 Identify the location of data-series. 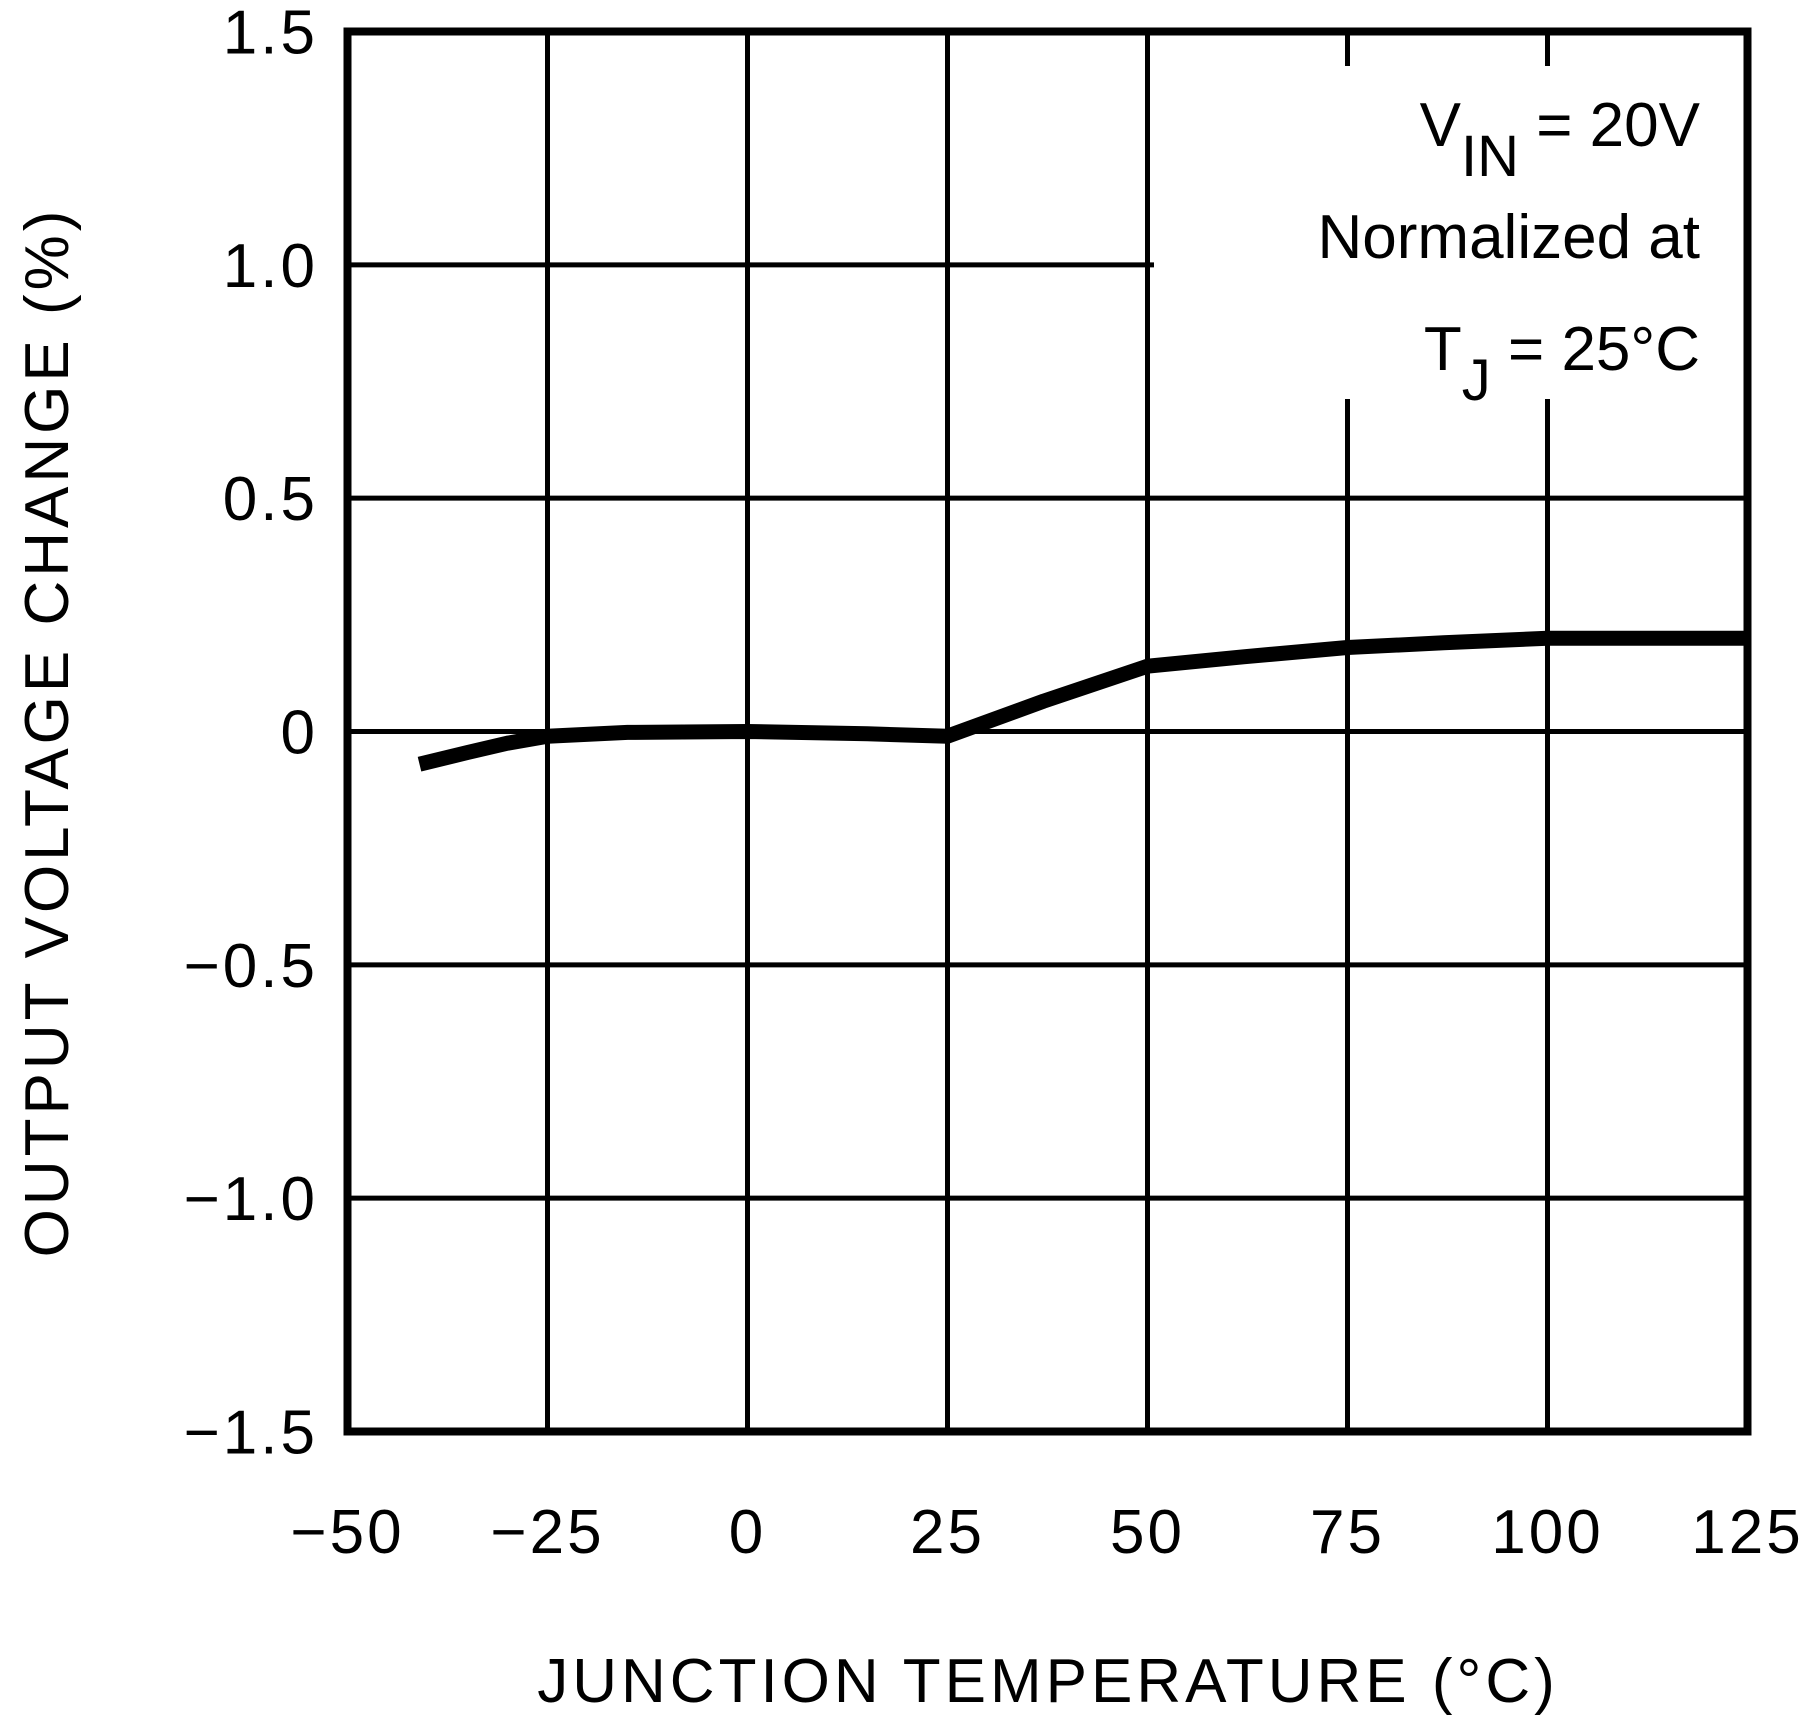
(1082, 701).